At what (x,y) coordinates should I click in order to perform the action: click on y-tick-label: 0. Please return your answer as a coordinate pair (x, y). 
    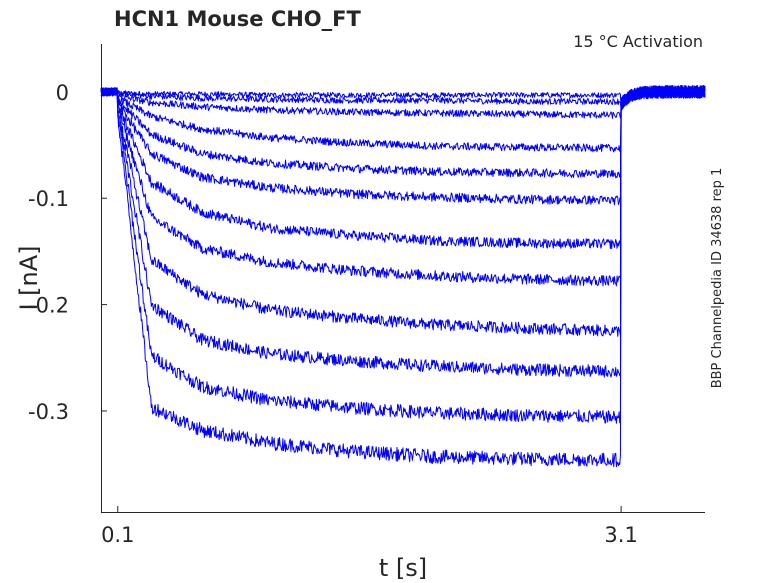
    Looking at the image, I should click on (62, 93).